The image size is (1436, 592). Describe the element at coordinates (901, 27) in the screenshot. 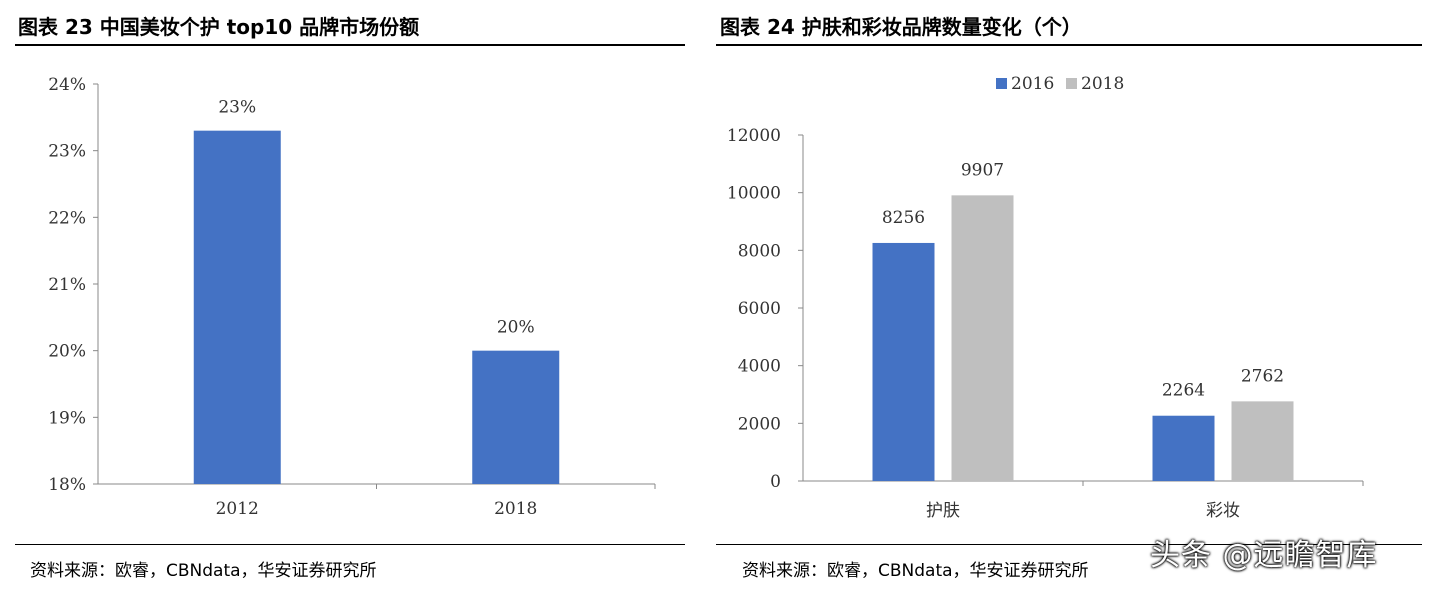

I see `right-chart-title: 图表 24 护肤和彩妆品牌数量变化（个）` at that location.